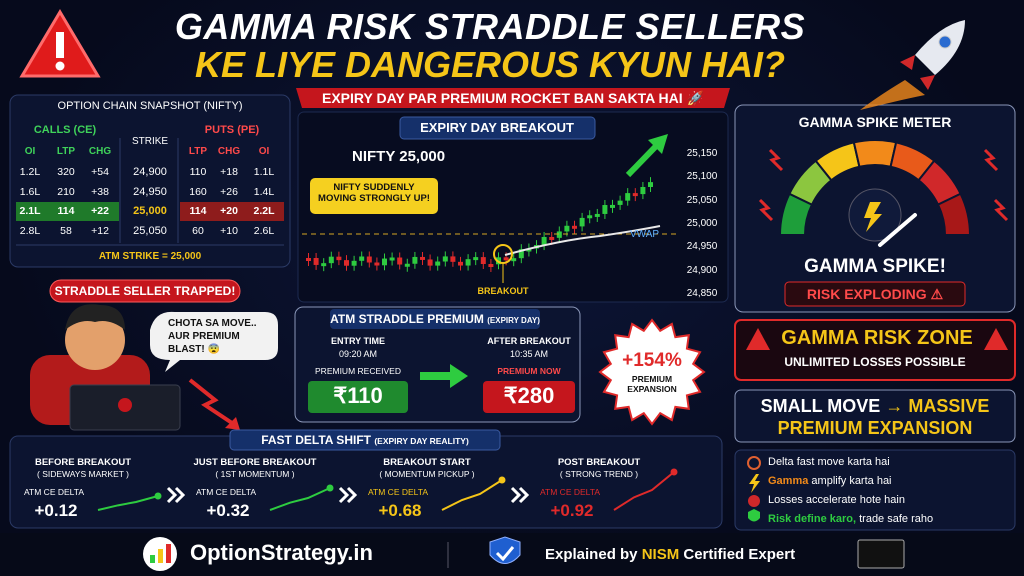 Image resolution: width=1024 pixels, height=576 pixels. I want to click on stage-value: +0.32, so click(228, 510).